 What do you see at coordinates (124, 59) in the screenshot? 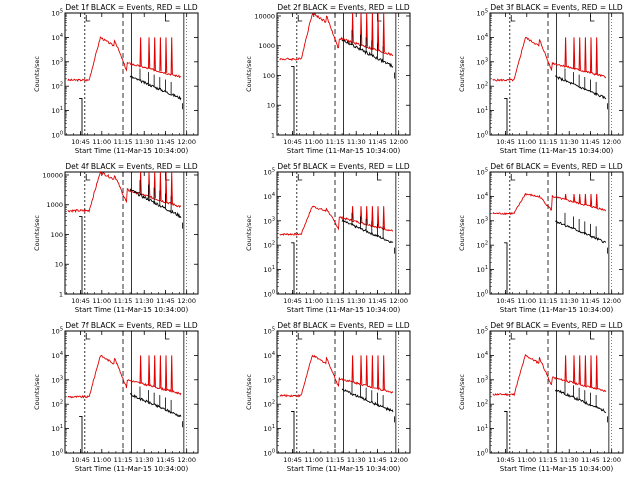
I see `series-lld-line` at bounding box center [124, 59].